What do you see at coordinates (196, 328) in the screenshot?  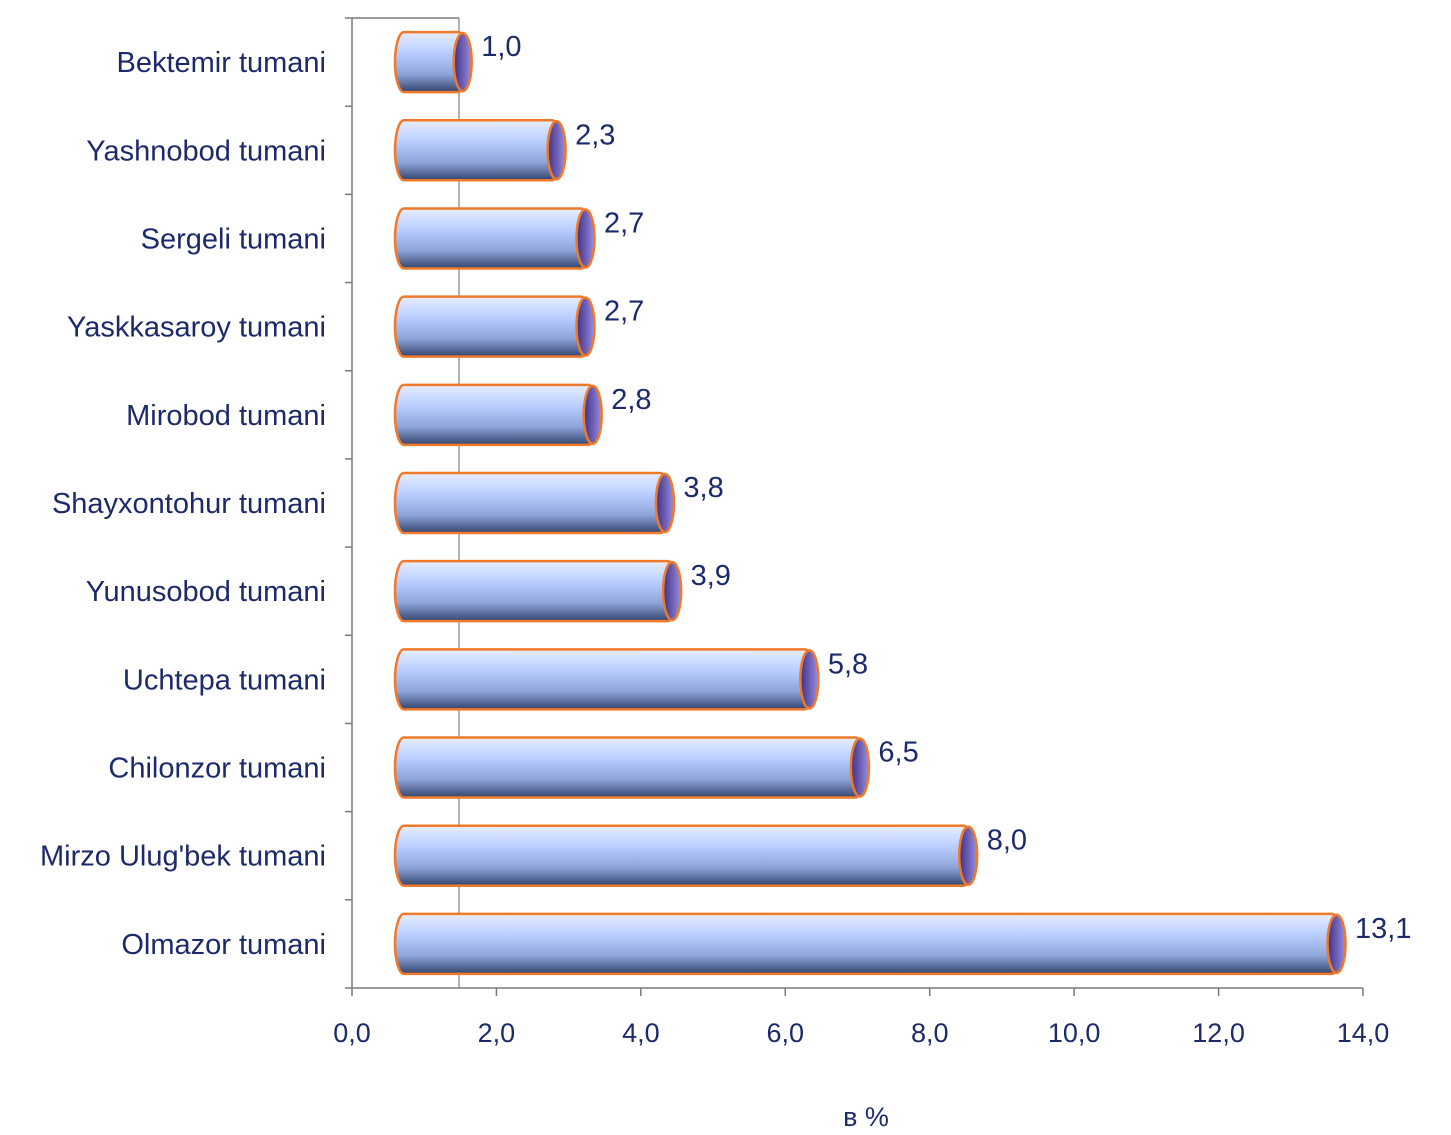 I see `category-label: Yaskkasaroy tumani` at bounding box center [196, 328].